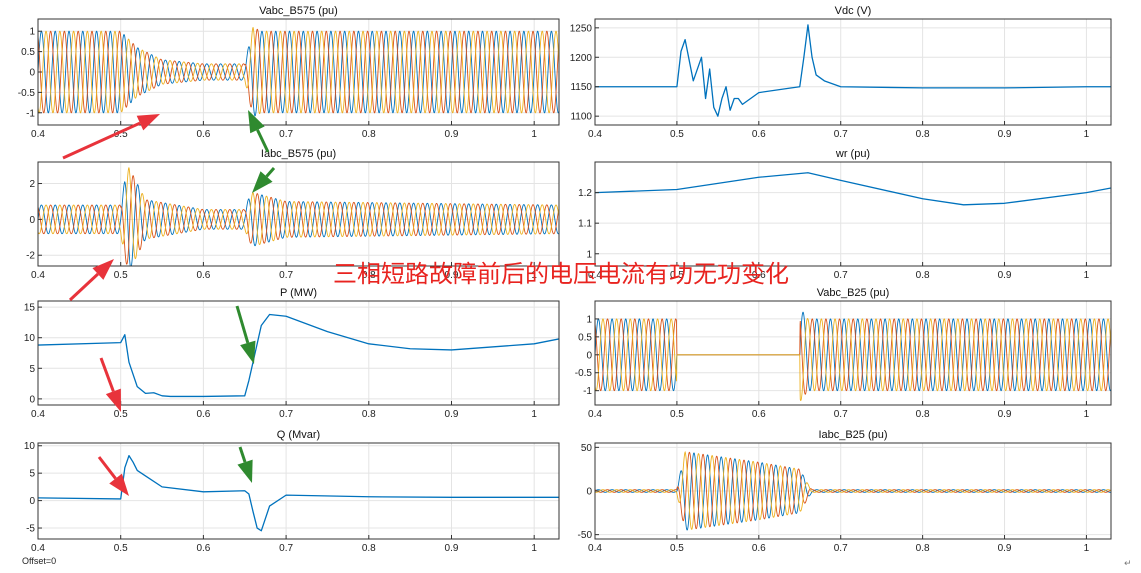 The height and width of the screenshot is (573, 1141). What do you see at coordinates (581, 58) in the screenshot?
I see `y-tick-label: 1200` at bounding box center [581, 58].